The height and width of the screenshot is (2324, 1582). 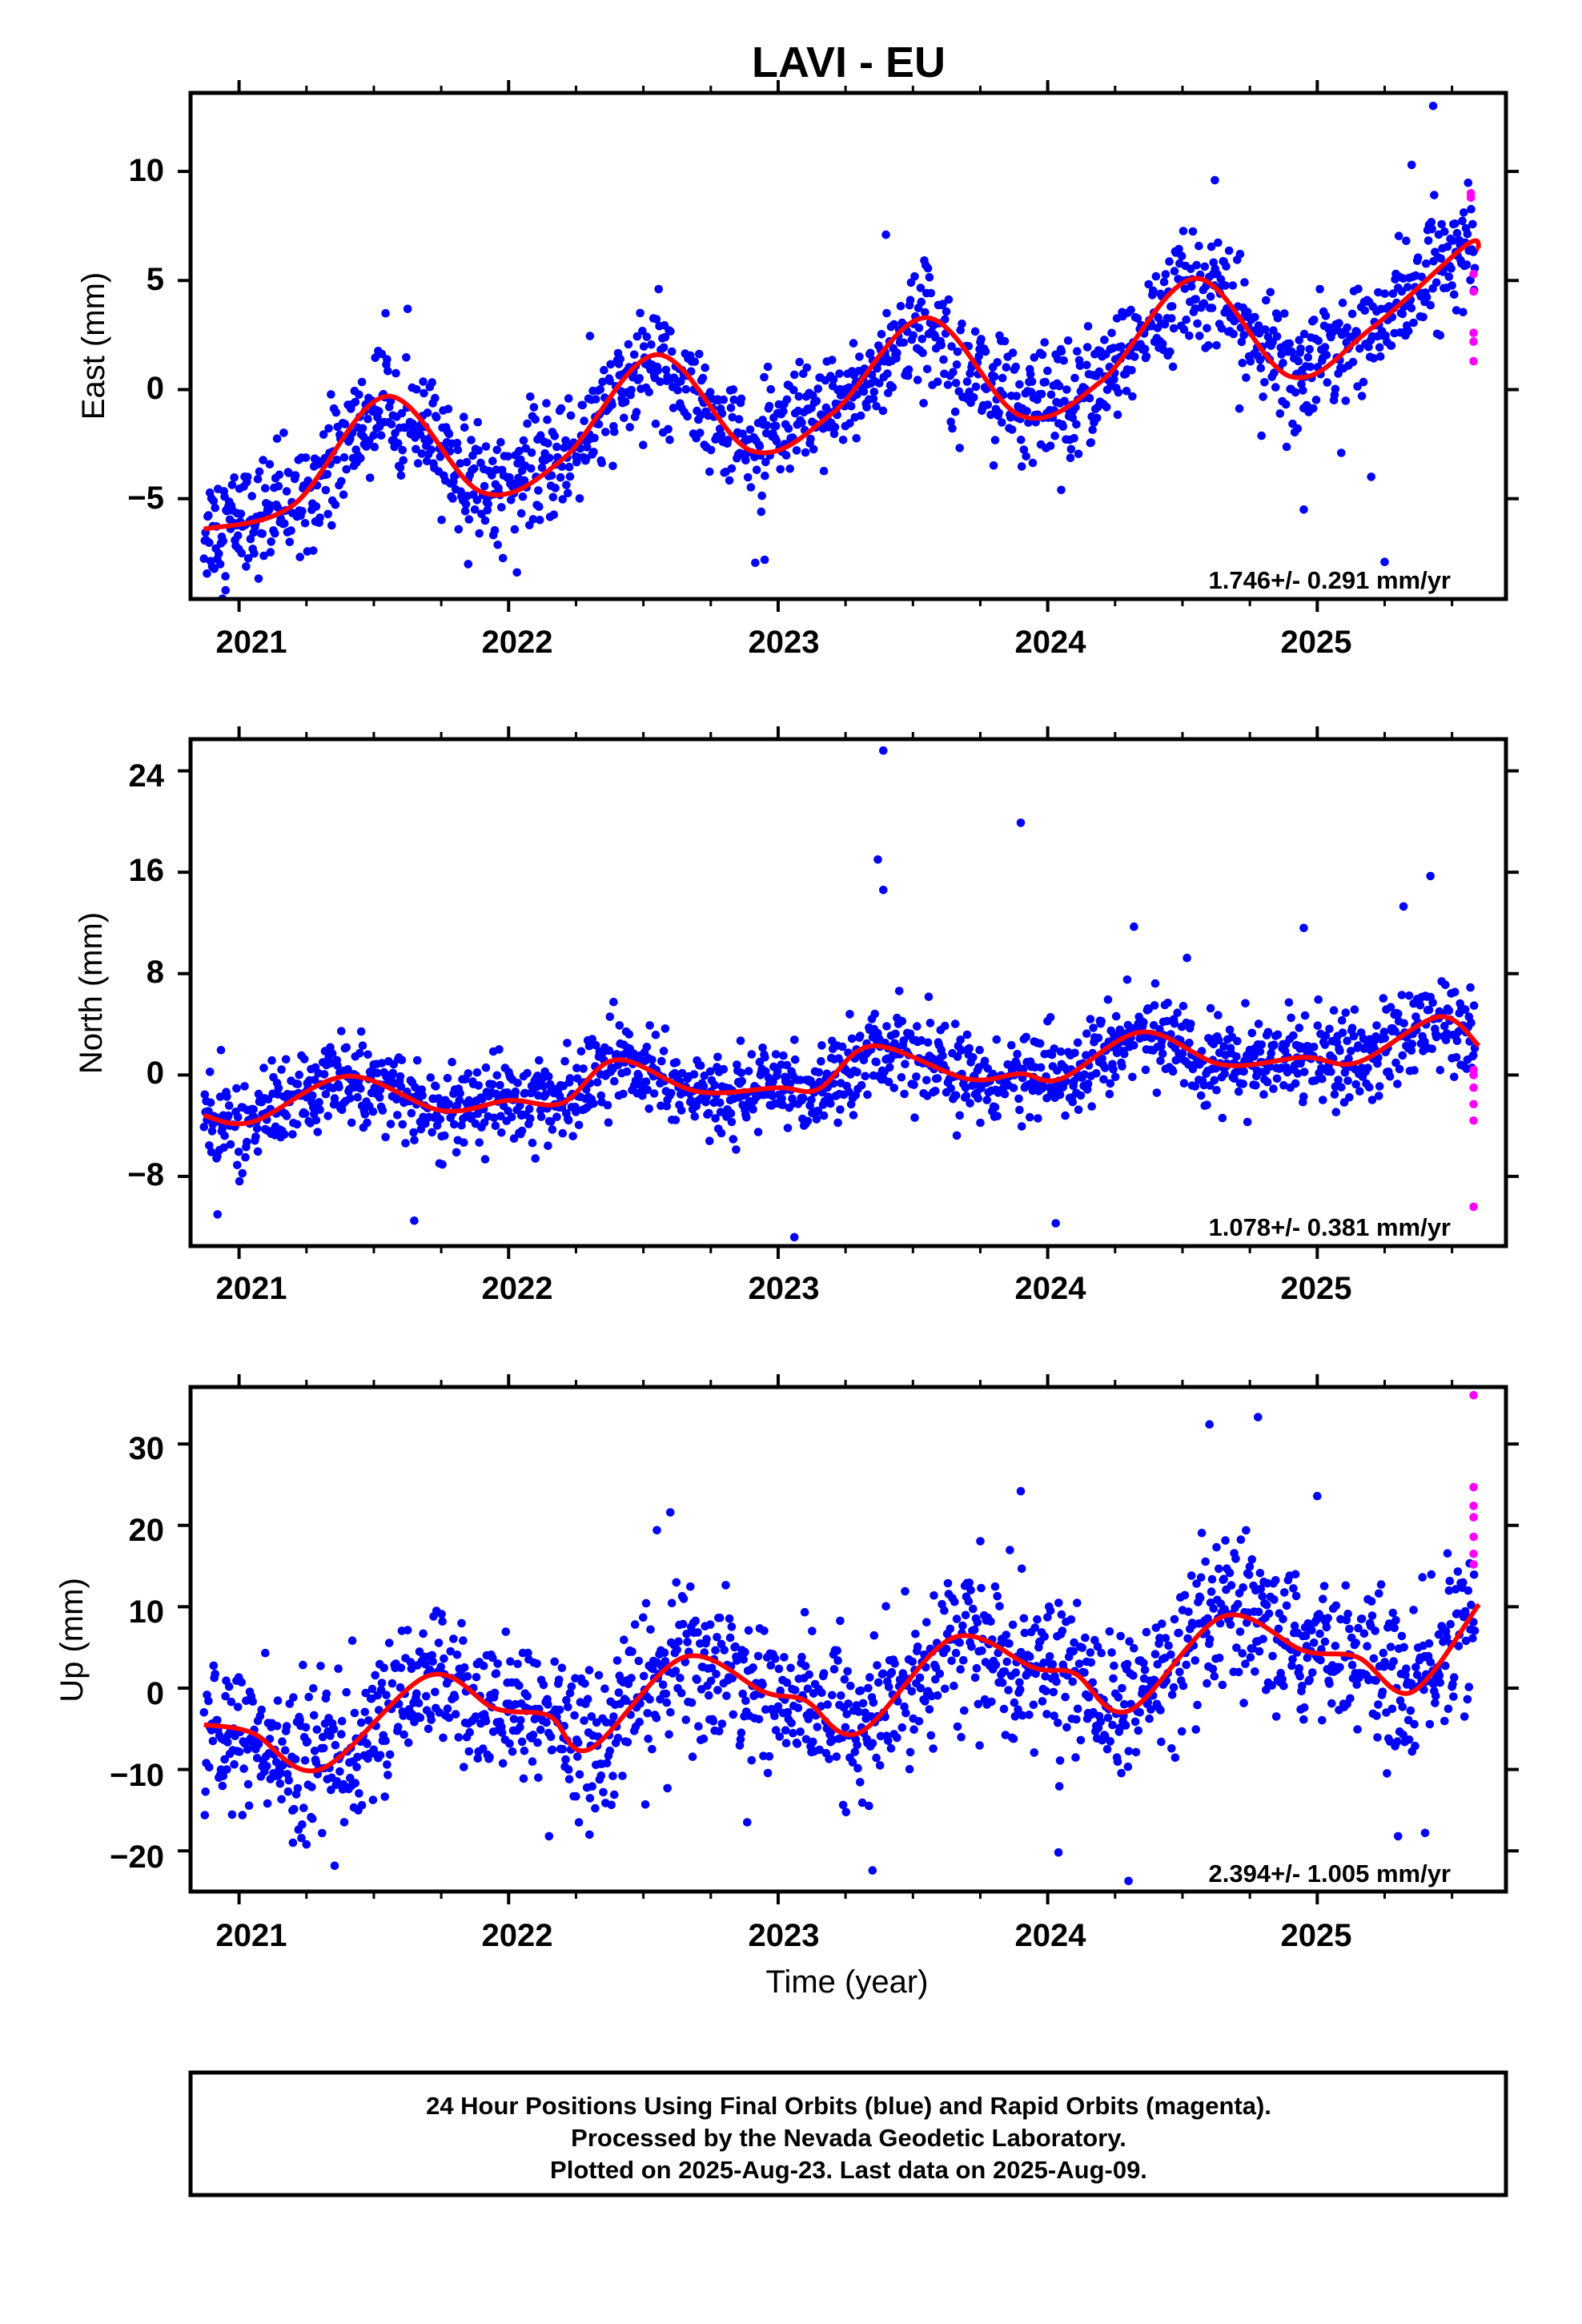 I want to click on north-rapid-point, so click(x=1473, y=1120).